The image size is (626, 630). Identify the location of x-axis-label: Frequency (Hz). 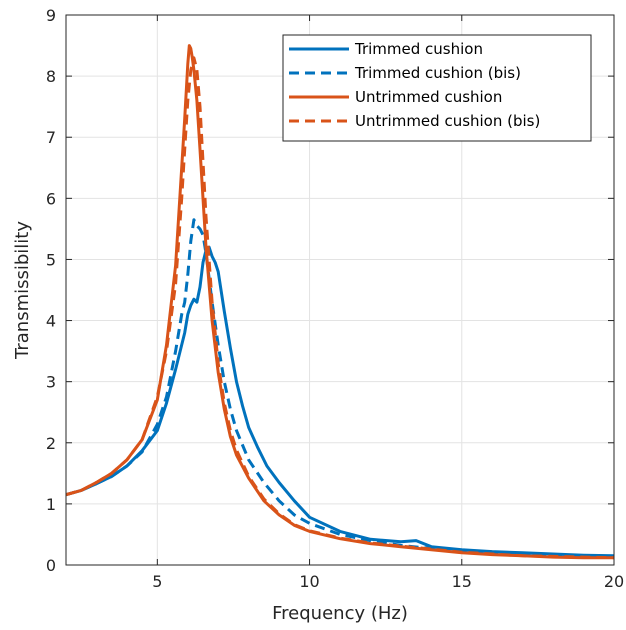
(340, 613).